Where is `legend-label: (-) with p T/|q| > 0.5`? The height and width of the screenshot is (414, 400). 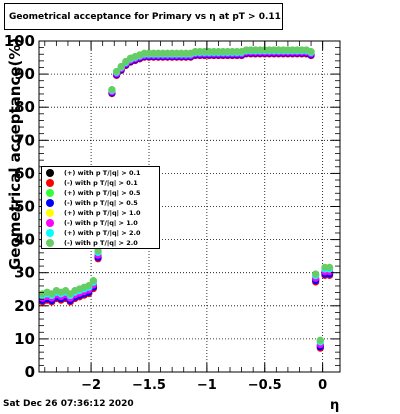 legend-label: (-) with p T/|q| > 0.5 is located at coordinates (101, 203).